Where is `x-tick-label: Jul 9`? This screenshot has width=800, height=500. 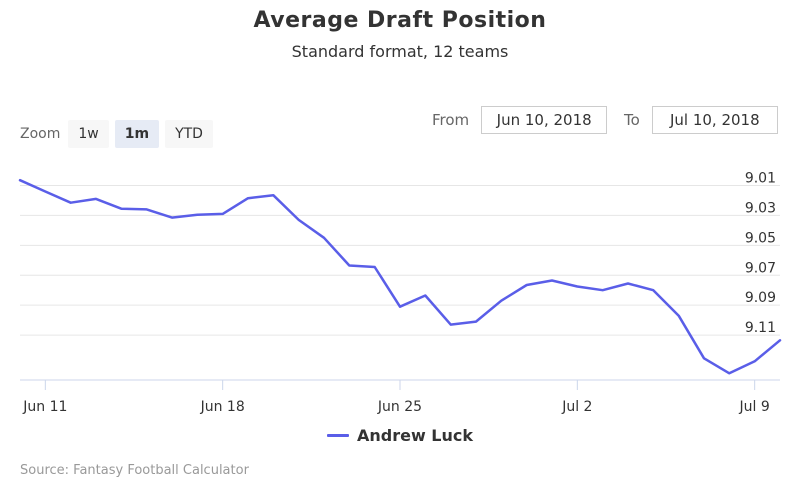 x-tick-label: Jul 9 is located at coordinates (754, 407).